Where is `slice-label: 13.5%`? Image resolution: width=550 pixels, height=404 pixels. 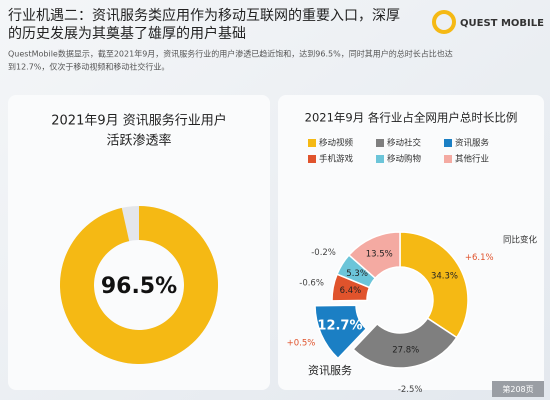 slice-label: 13.5% is located at coordinates (379, 254).